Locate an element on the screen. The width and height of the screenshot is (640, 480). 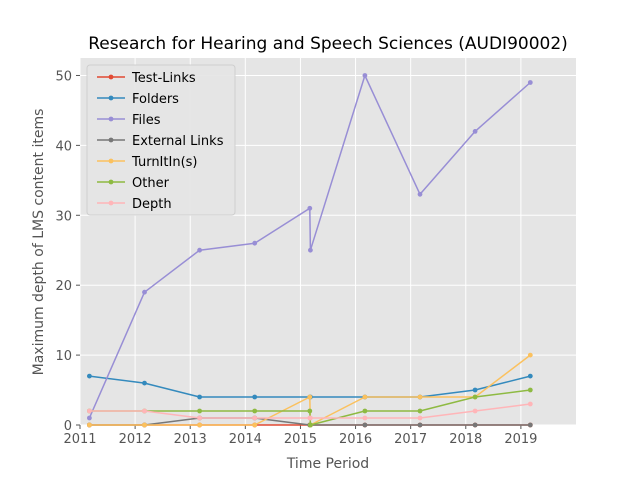
x-tick-label: 2019 is located at coordinates (520, 439).